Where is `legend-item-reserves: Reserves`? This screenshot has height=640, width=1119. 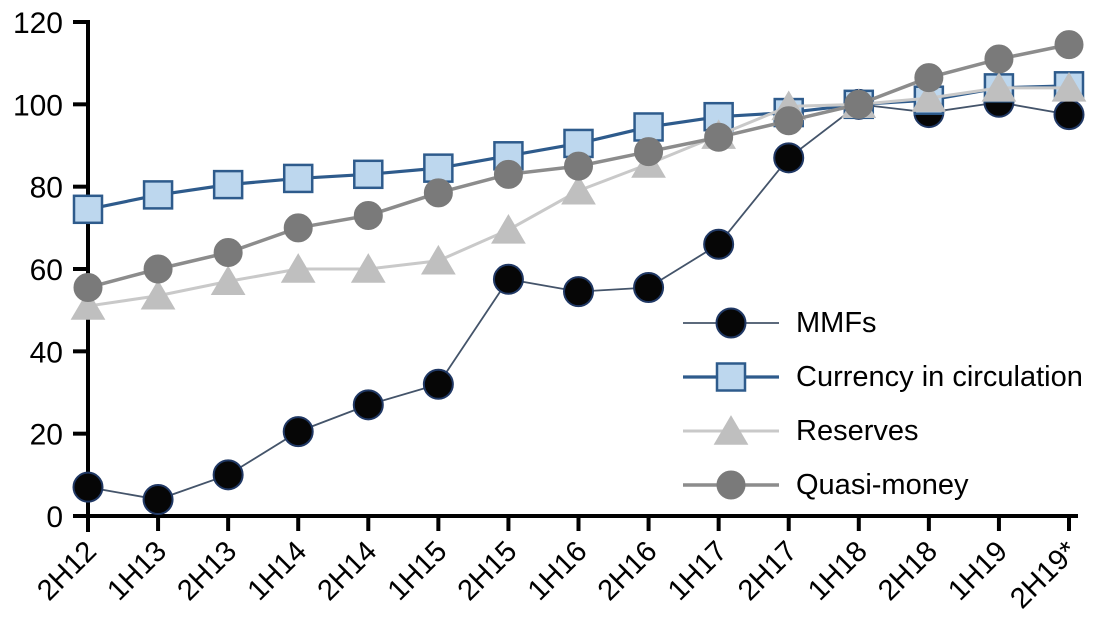
legend-item-reserves: Reserves is located at coordinates (883, 431).